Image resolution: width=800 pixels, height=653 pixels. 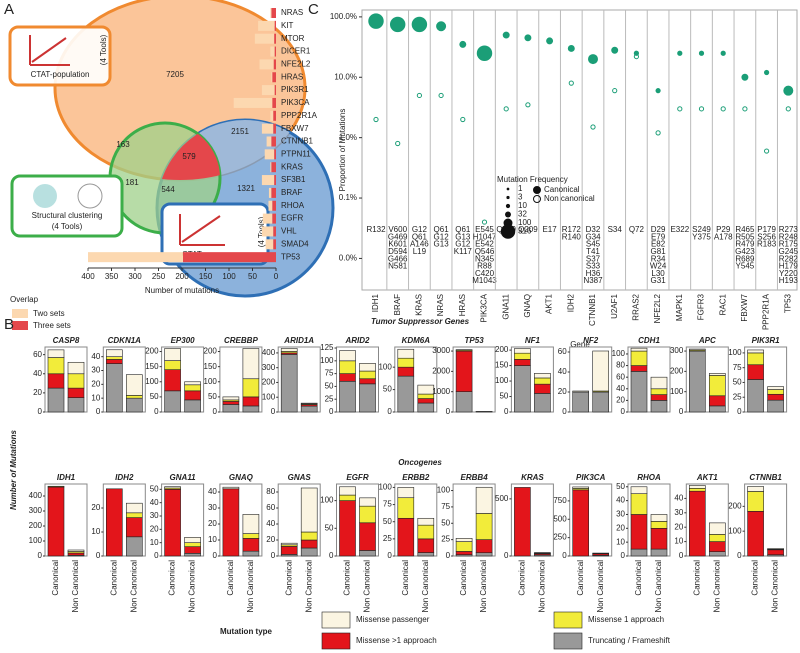 I want to click on y-tick-label: 2000, so click(x=441, y=370).